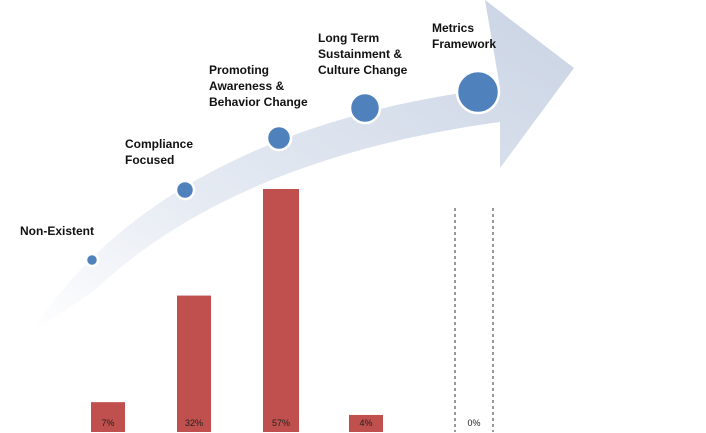 This screenshot has height=433, width=706. Describe the element at coordinates (365, 108) in the screenshot. I see `marker-long-term-sustainment-culture-change` at that location.